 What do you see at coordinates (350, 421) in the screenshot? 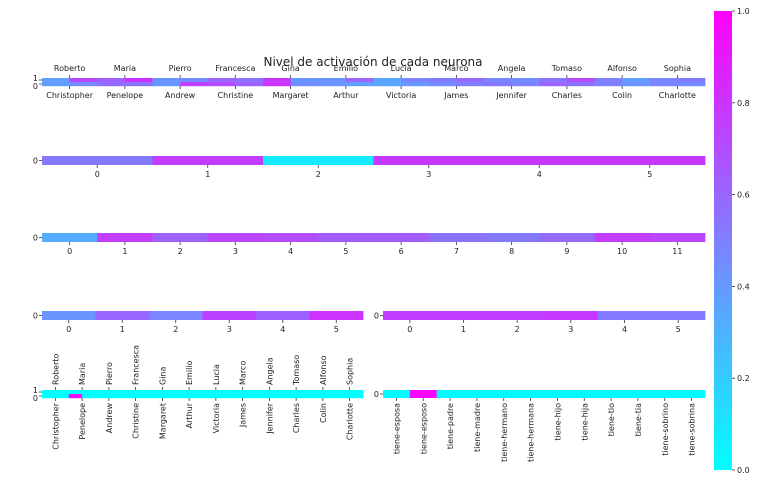
I see `people-output-bottom-label-11: Charlotte` at bounding box center [350, 421].